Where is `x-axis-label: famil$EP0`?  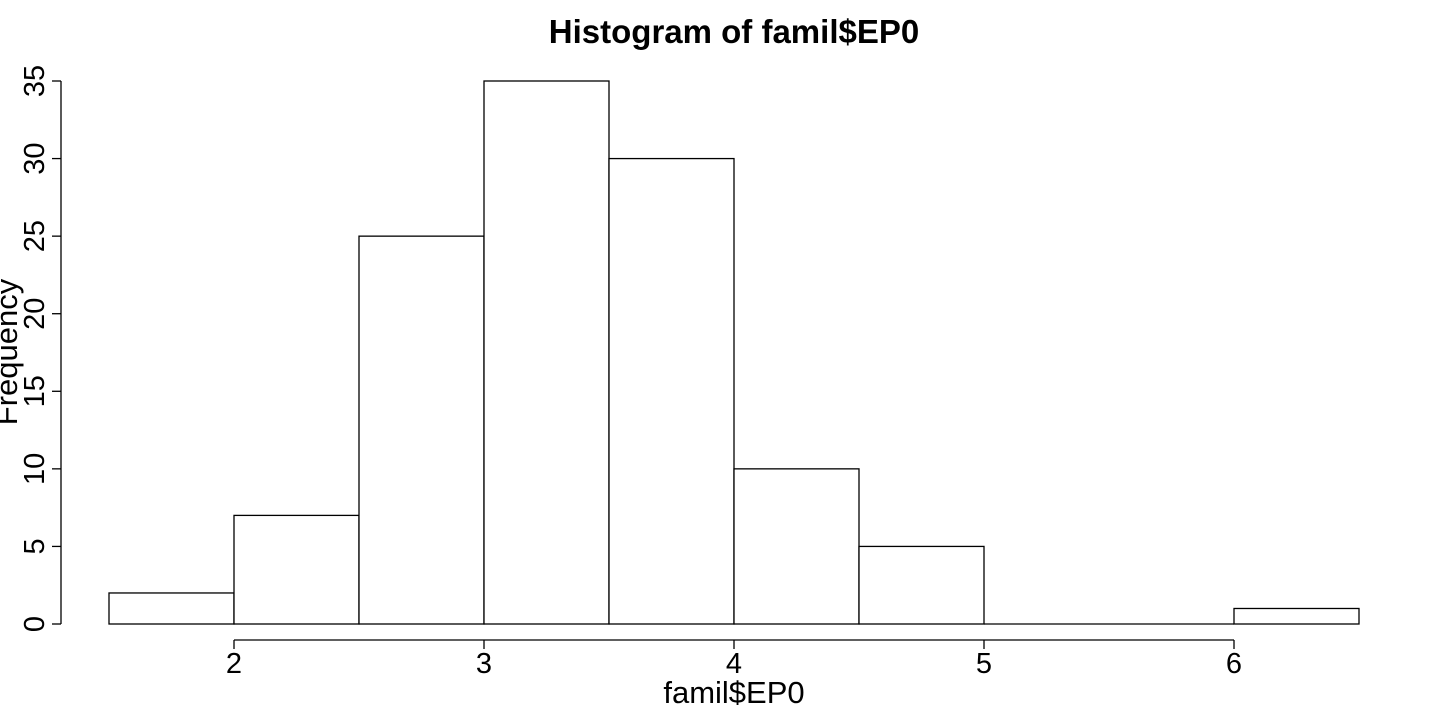 x-axis-label: famil$EP0 is located at coordinates (733, 692).